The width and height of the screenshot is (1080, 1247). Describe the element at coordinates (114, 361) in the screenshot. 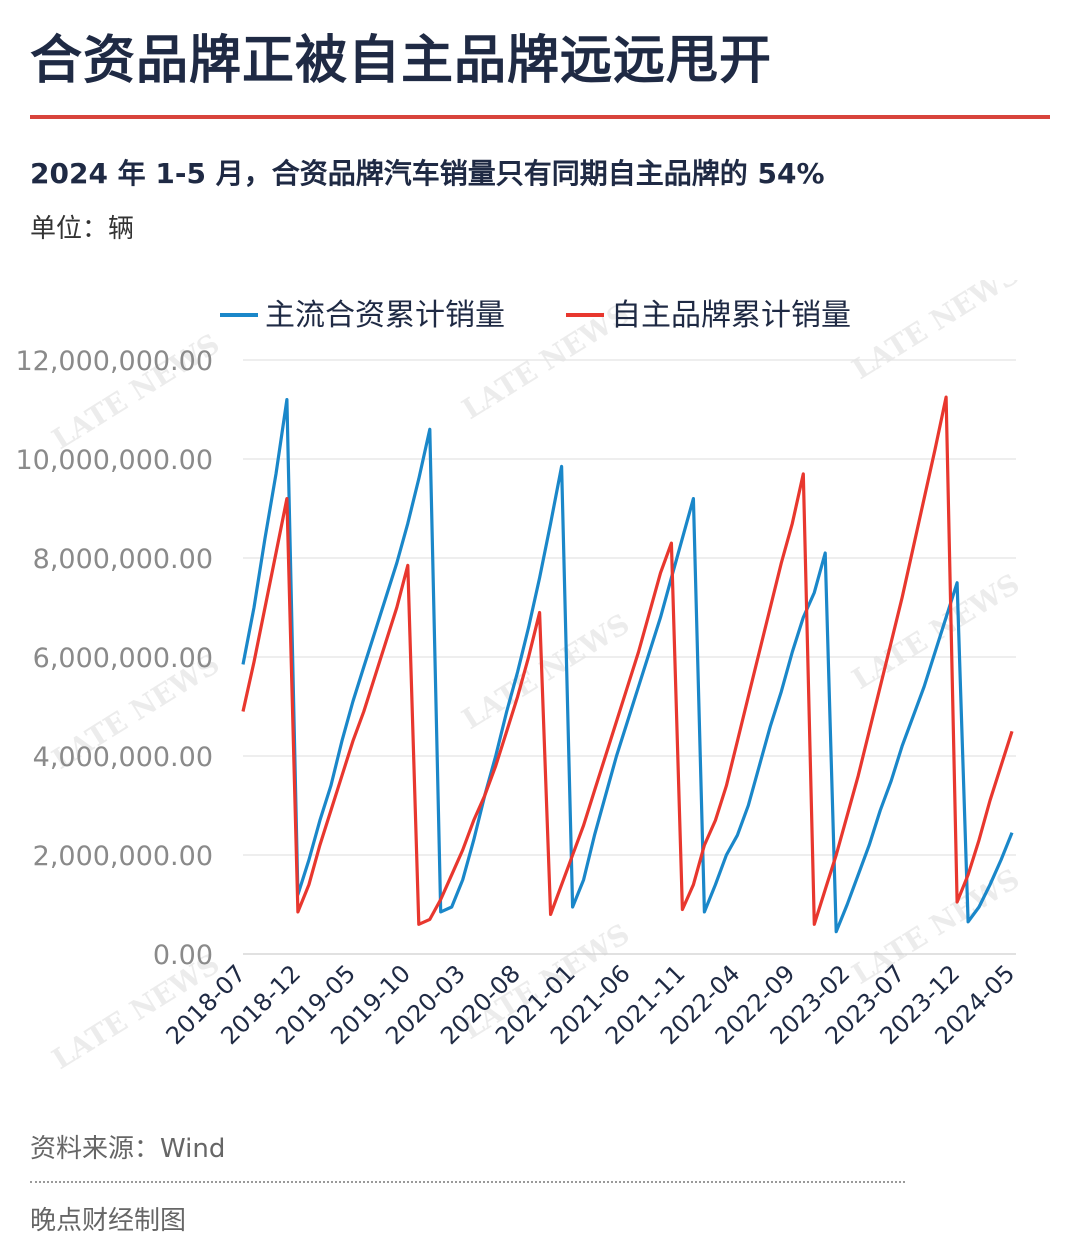

I see `y-tick-label: 12,000,000.00` at that location.